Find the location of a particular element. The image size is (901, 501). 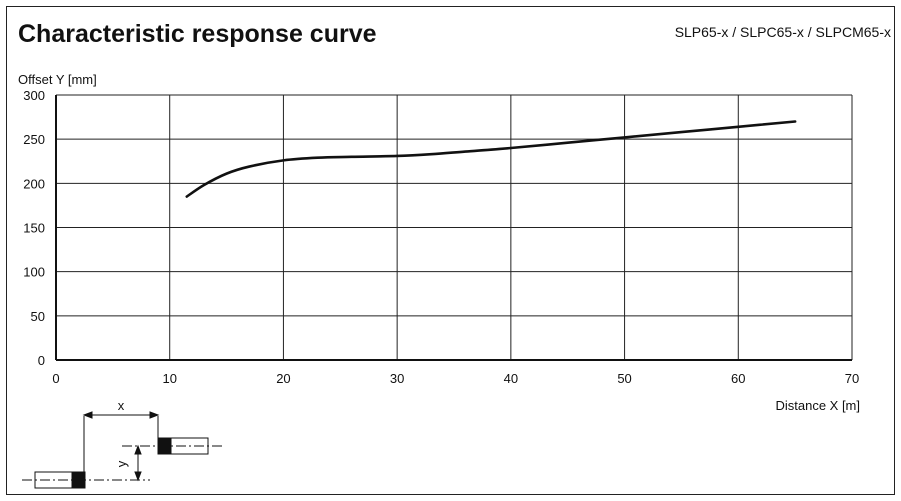

y-tick-label: 0 is located at coordinates (41, 360).